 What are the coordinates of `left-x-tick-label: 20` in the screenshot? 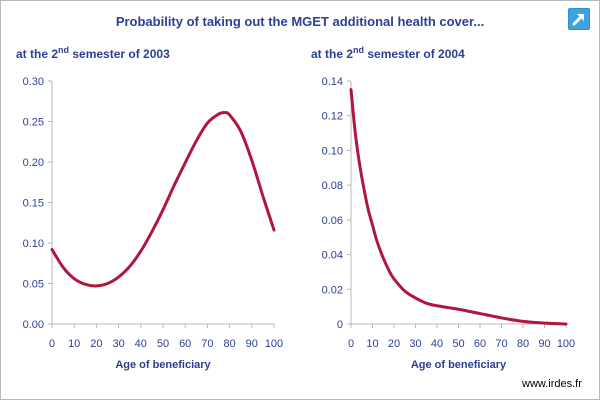 It's located at (96, 344).